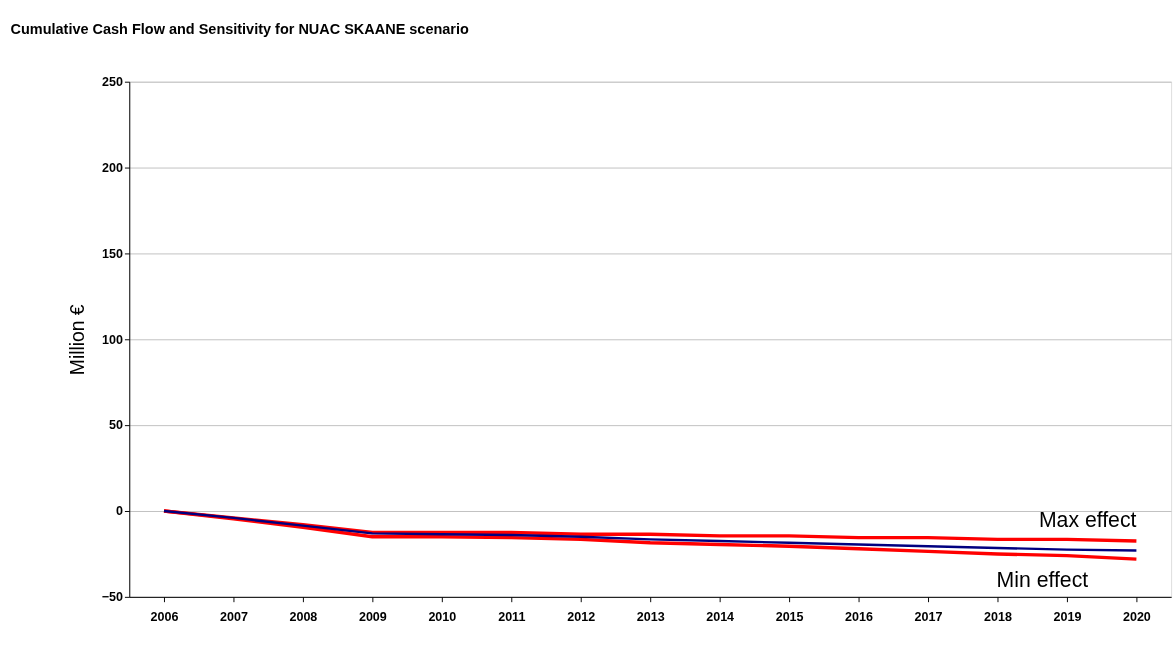  What do you see at coordinates (1136, 617) in the screenshot?
I see `x-tick-label: 2020` at bounding box center [1136, 617].